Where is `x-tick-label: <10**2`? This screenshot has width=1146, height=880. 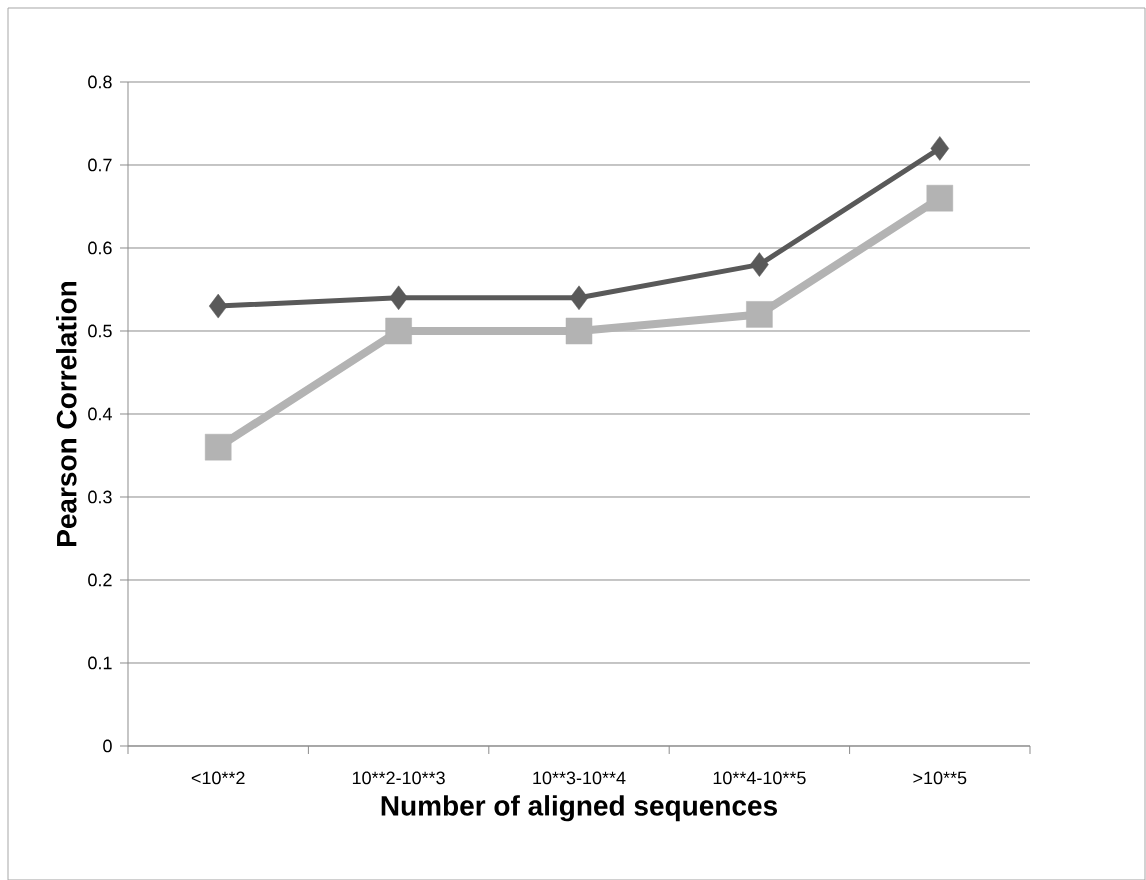
x-tick-label: <10**2 is located at coordinates (218, 778).